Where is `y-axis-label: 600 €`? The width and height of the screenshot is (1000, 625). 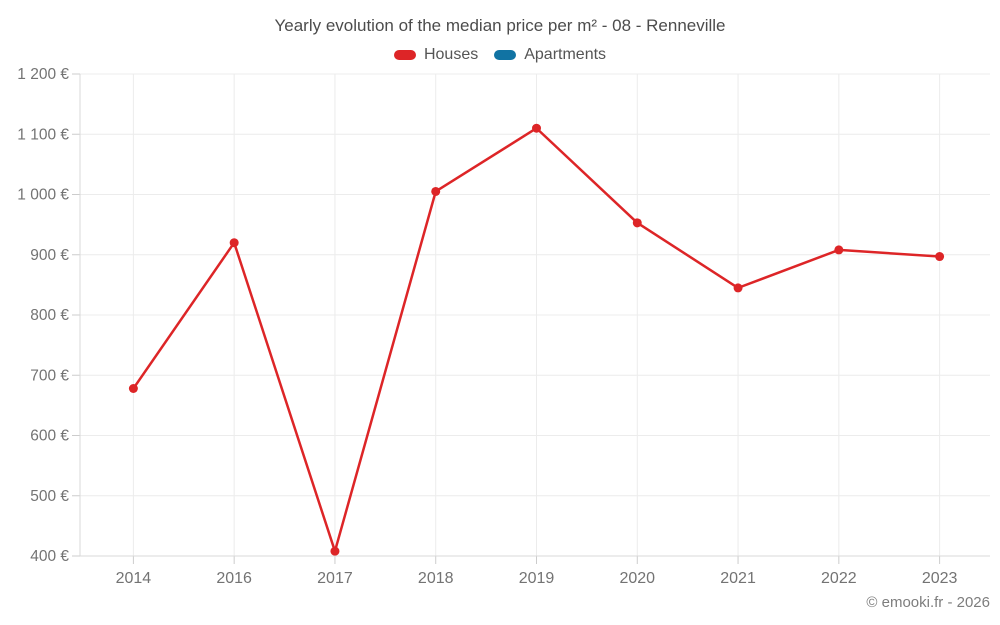 y-axis-label: 600 € is located at coordinates (49, 436).